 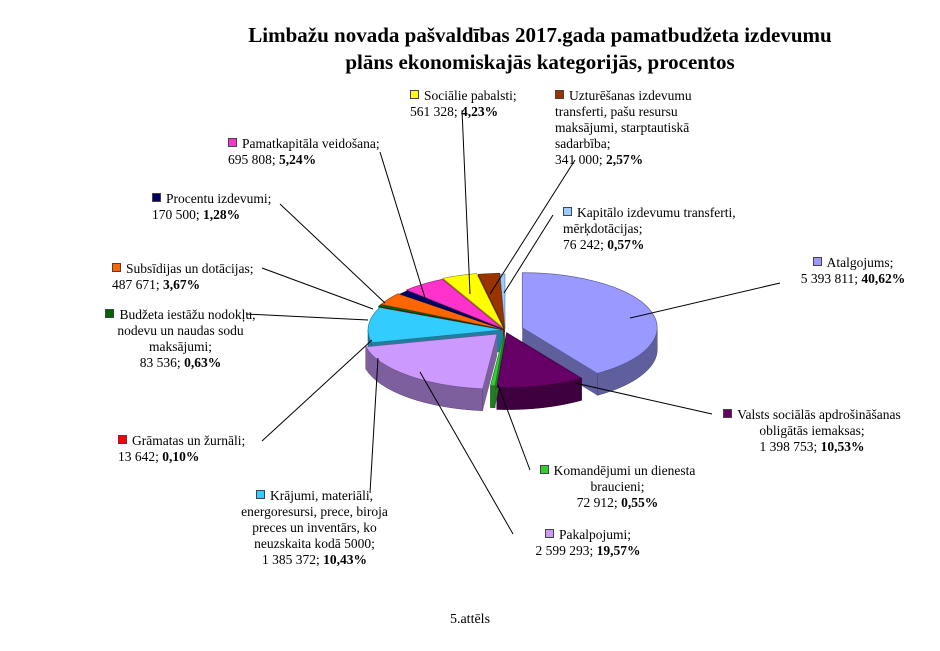 What do you see at coordinates (622, 127) in the screenshot?
I see `label-name-11-2: maksājumi, starptautiskā` at bounding box center [622, 127].